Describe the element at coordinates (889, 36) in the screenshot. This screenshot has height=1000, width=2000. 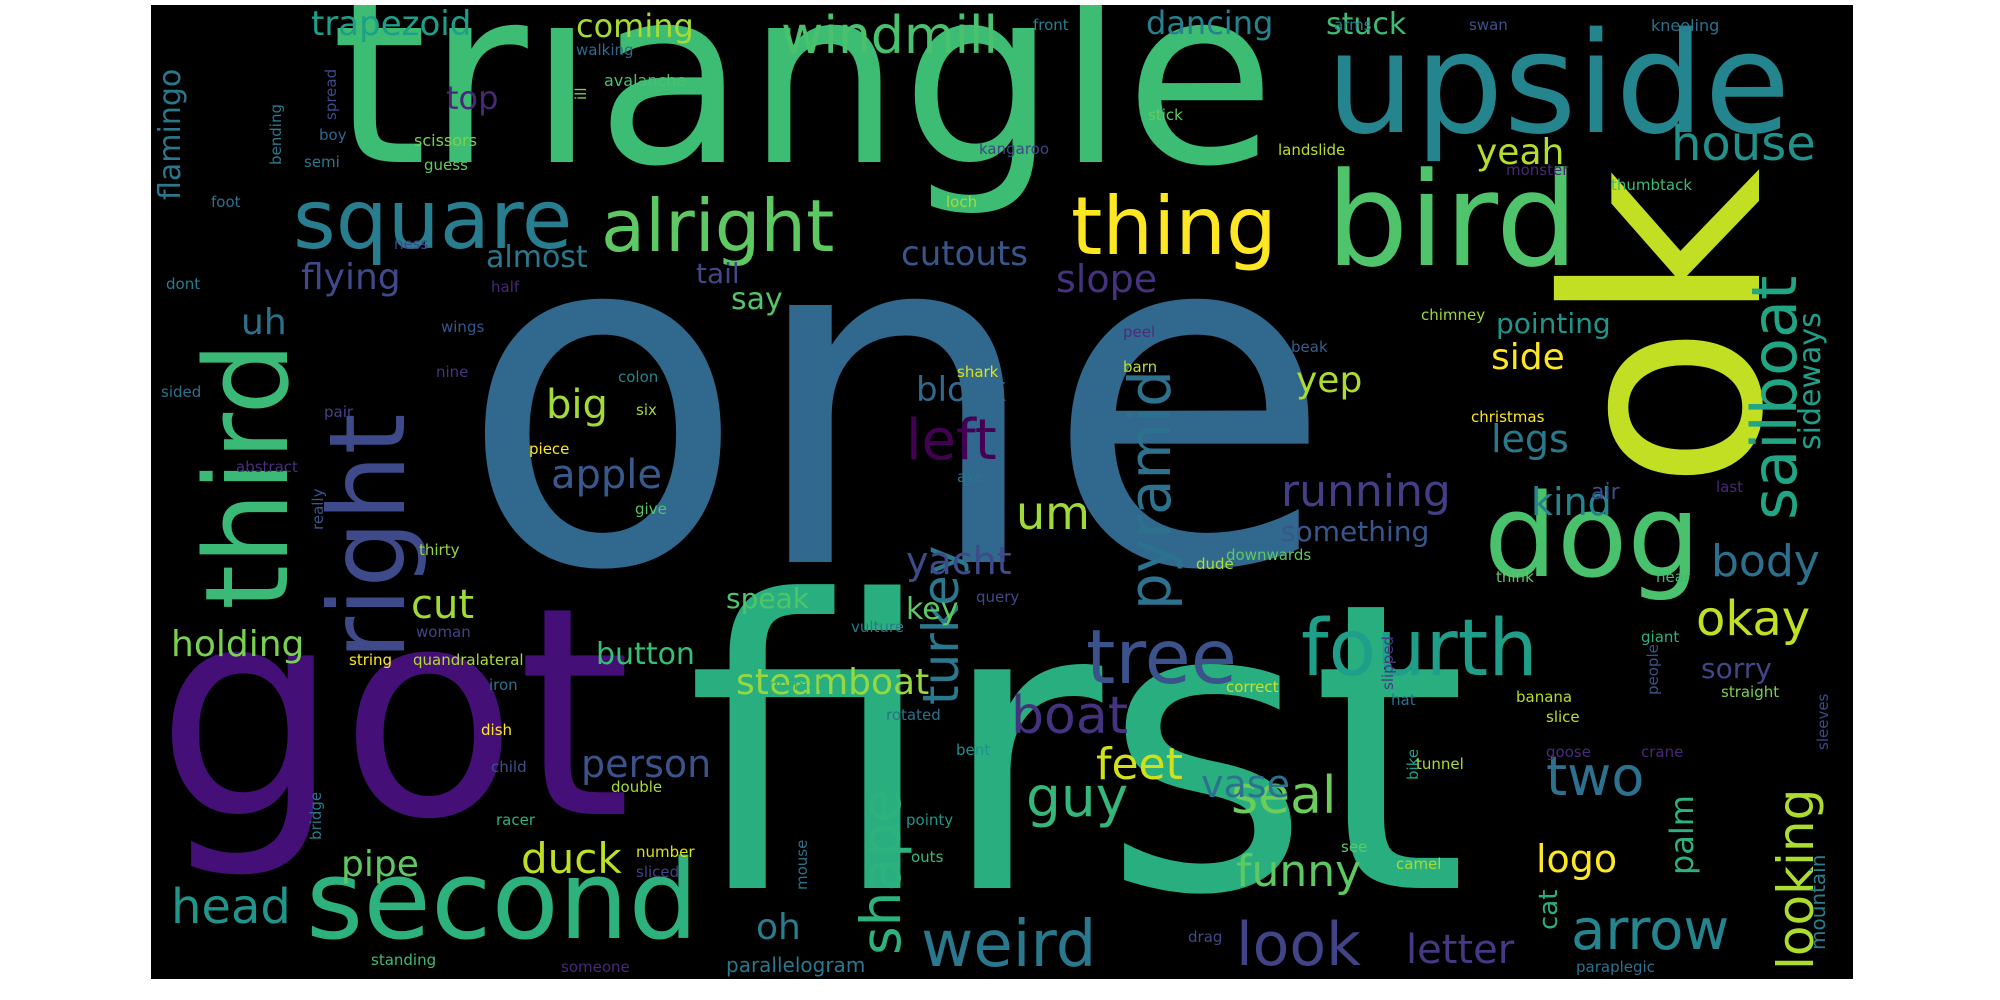
I see `word-windmill: windmill` at that location.